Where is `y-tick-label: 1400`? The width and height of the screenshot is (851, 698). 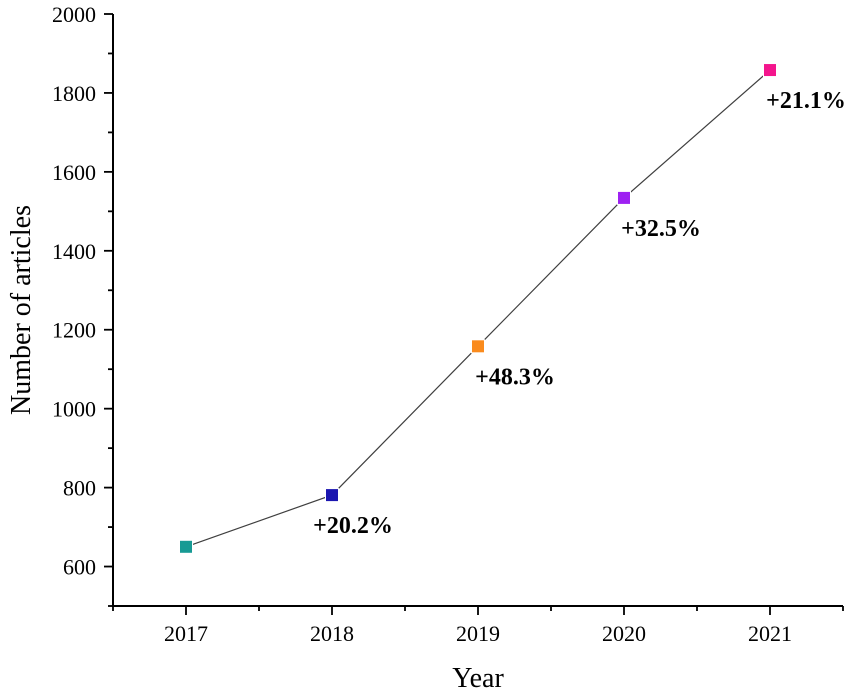 y-tick-label: 1400 is located at coordinates (74, 251).